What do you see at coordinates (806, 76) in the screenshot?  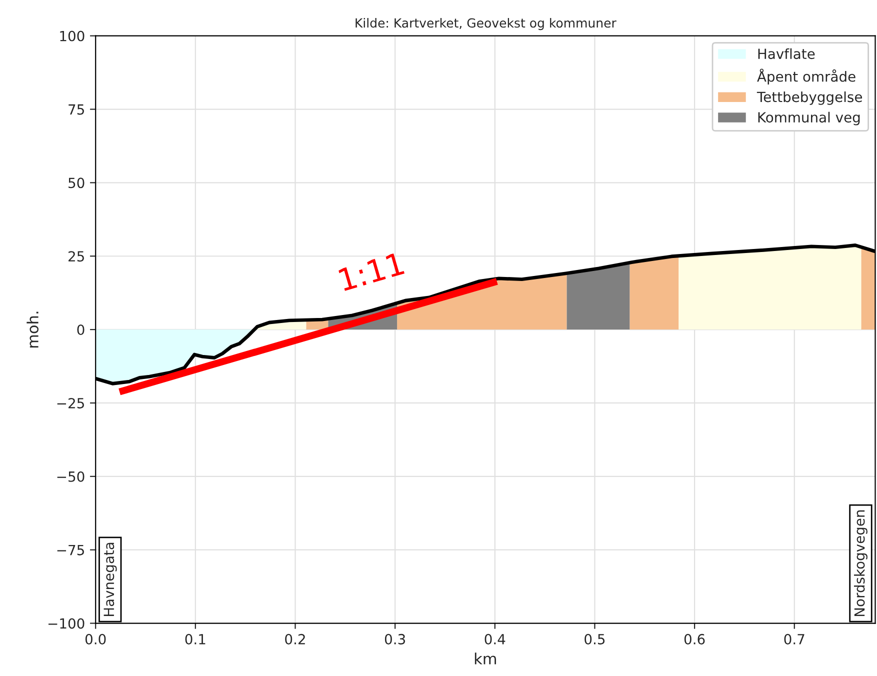 I see `legend-label: Åpent område` at bounding box center [806, 76].